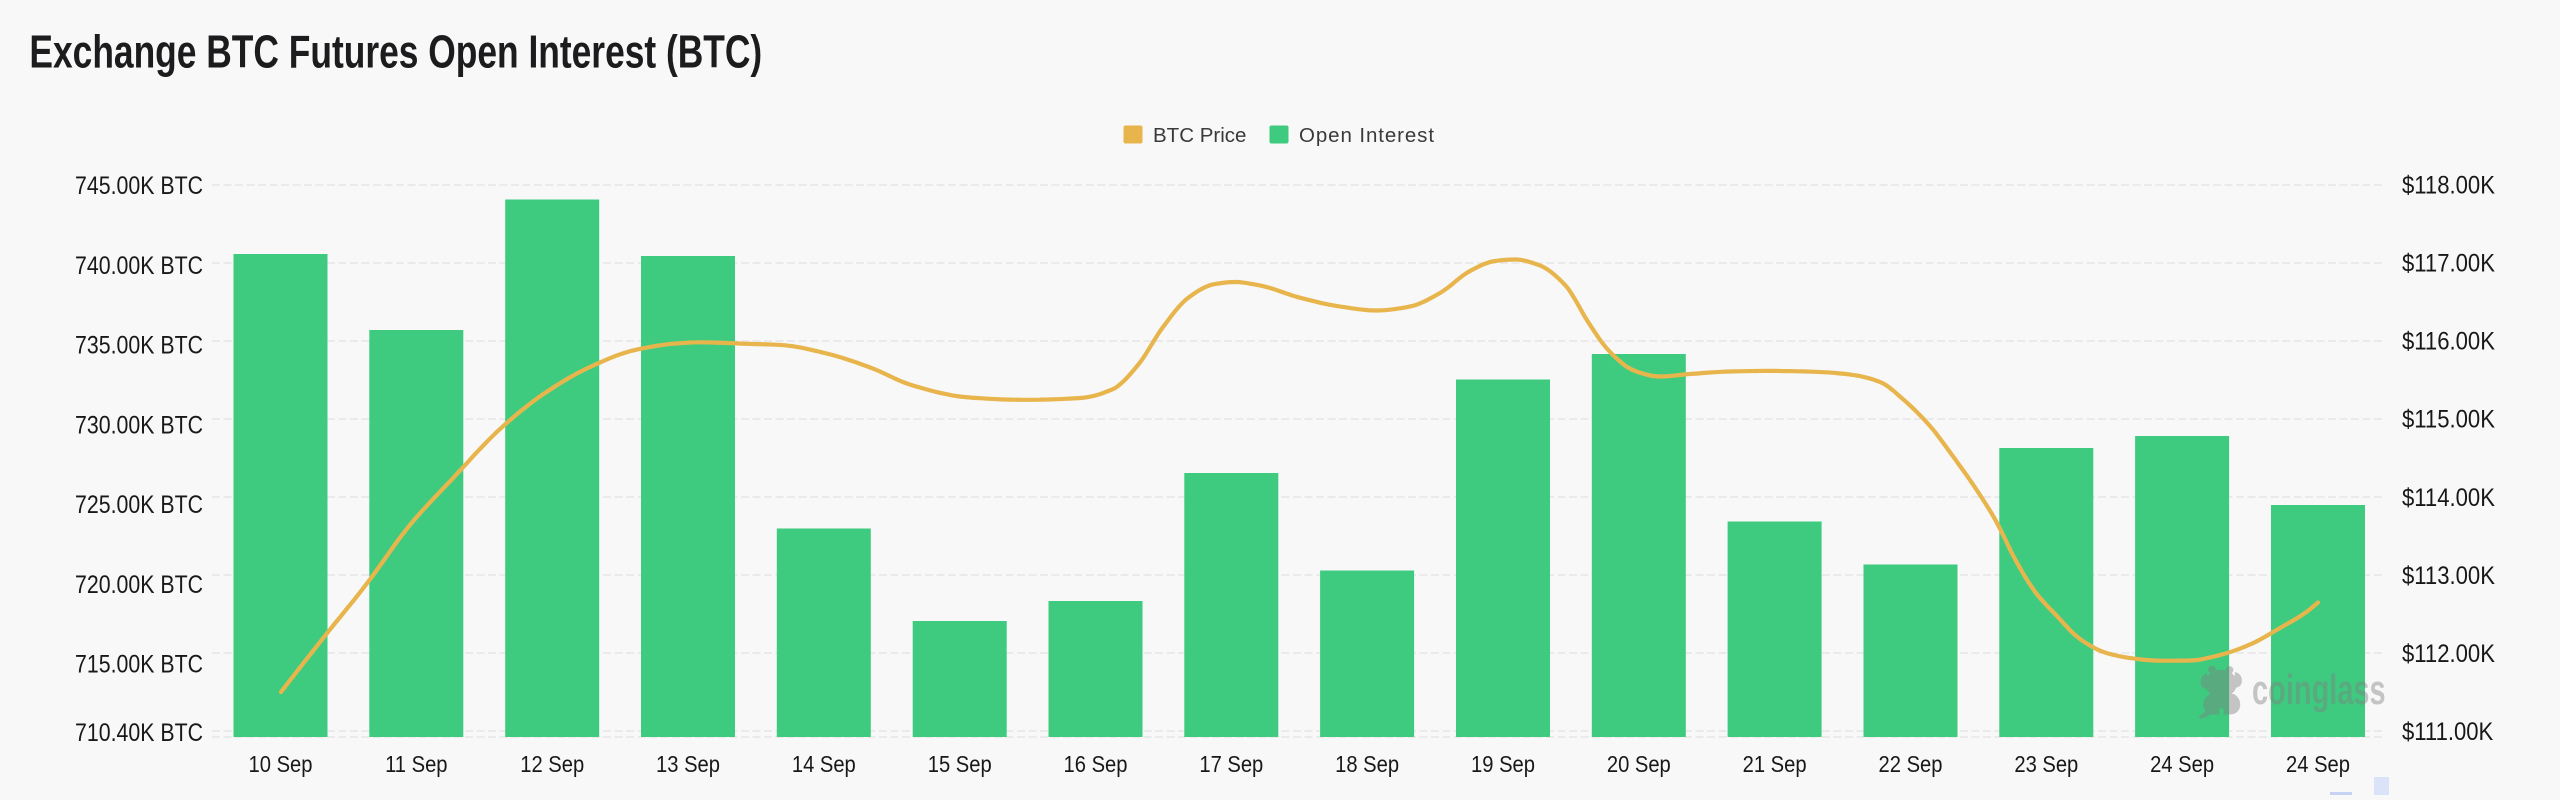 The width and height of the screenshot is (2560, 800). What do you see at coordinates (688, 764) in the screenshot?
I see `svg-text: 13 Sep` at bounding box center [688, 764].